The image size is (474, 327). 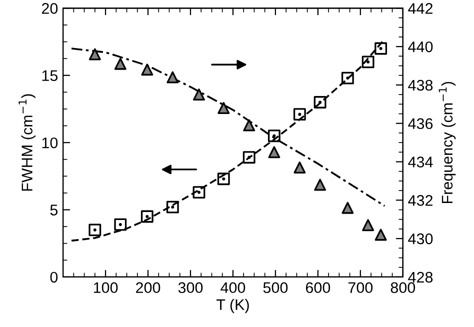 What do you see at coordinates (403, 288) in the screenshot?
I see `x-tick-label: 800` at bounding box center [403, 288].